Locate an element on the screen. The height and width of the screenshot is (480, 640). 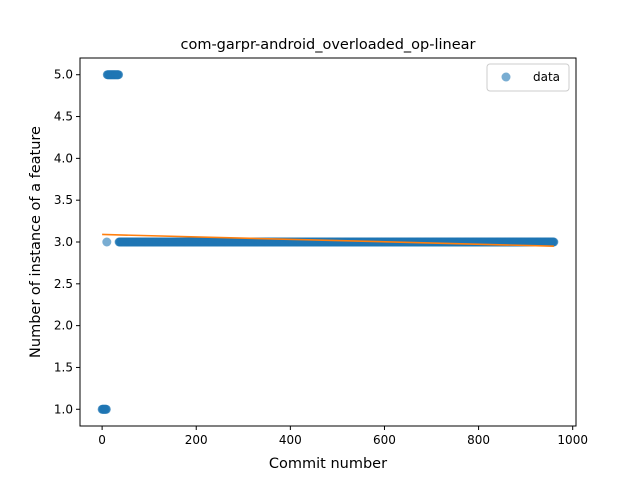
y-tick-label: 2.0 is located at coordinates (63, 326).